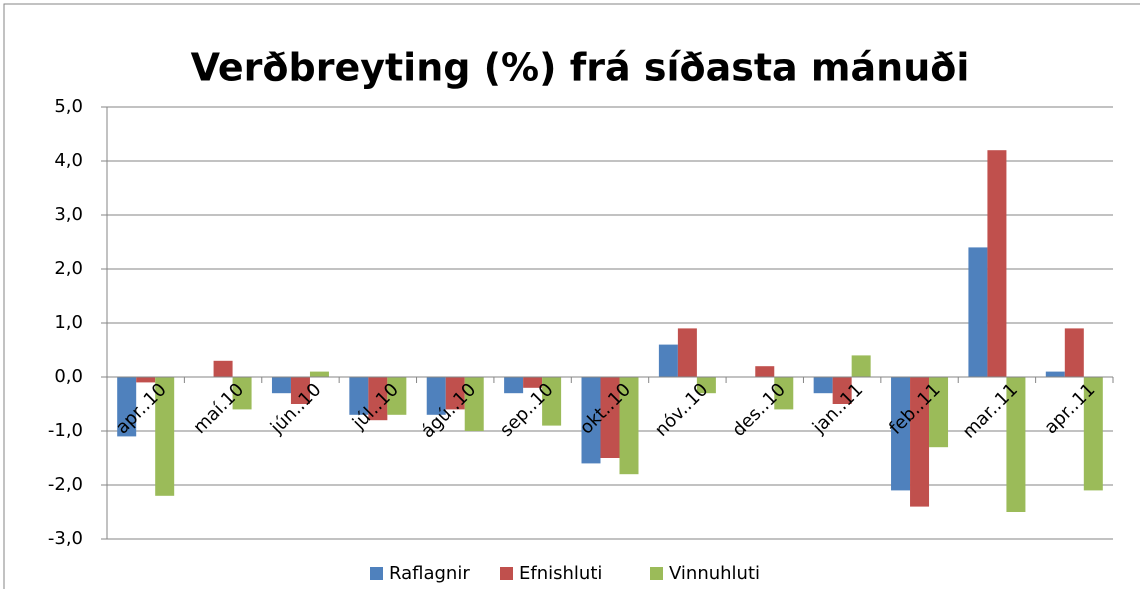 The image size is (1140, 589). I want to click on y-tick-label: 5,0, so click(68, 106).